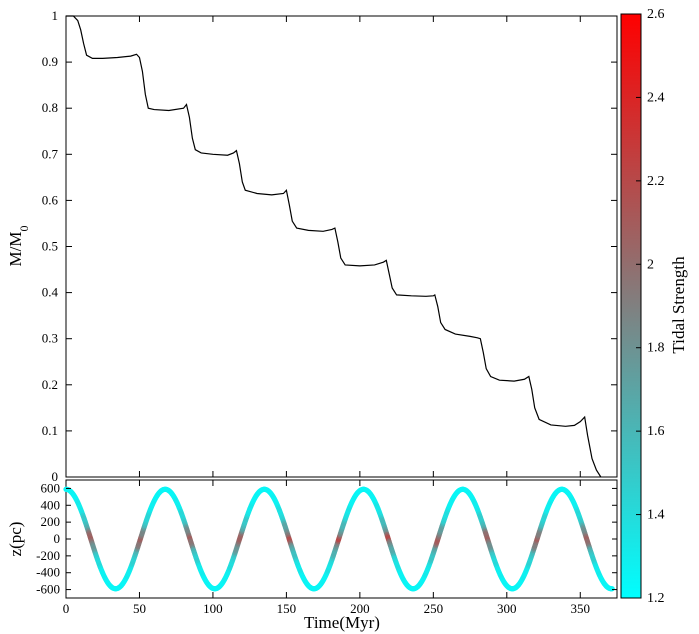 This screenshot has width=699, height=634. I want to click on colorbar-tick-label: 1.2, so click(656, 598).